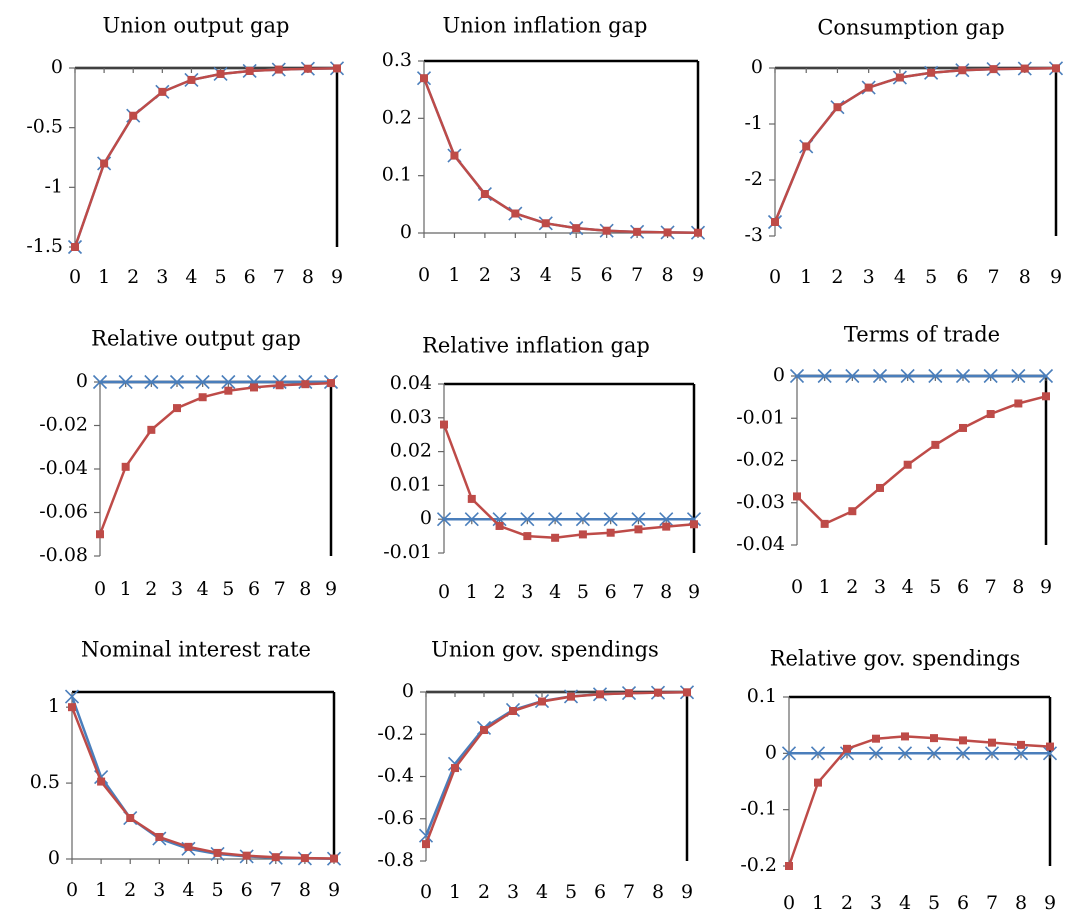 The width and height of the screenshot is (1067, 920). What do you see at coordinates (775, 277) in the screenshot?
I see `x-tick-label: 0` at bounding box center [775, 277].